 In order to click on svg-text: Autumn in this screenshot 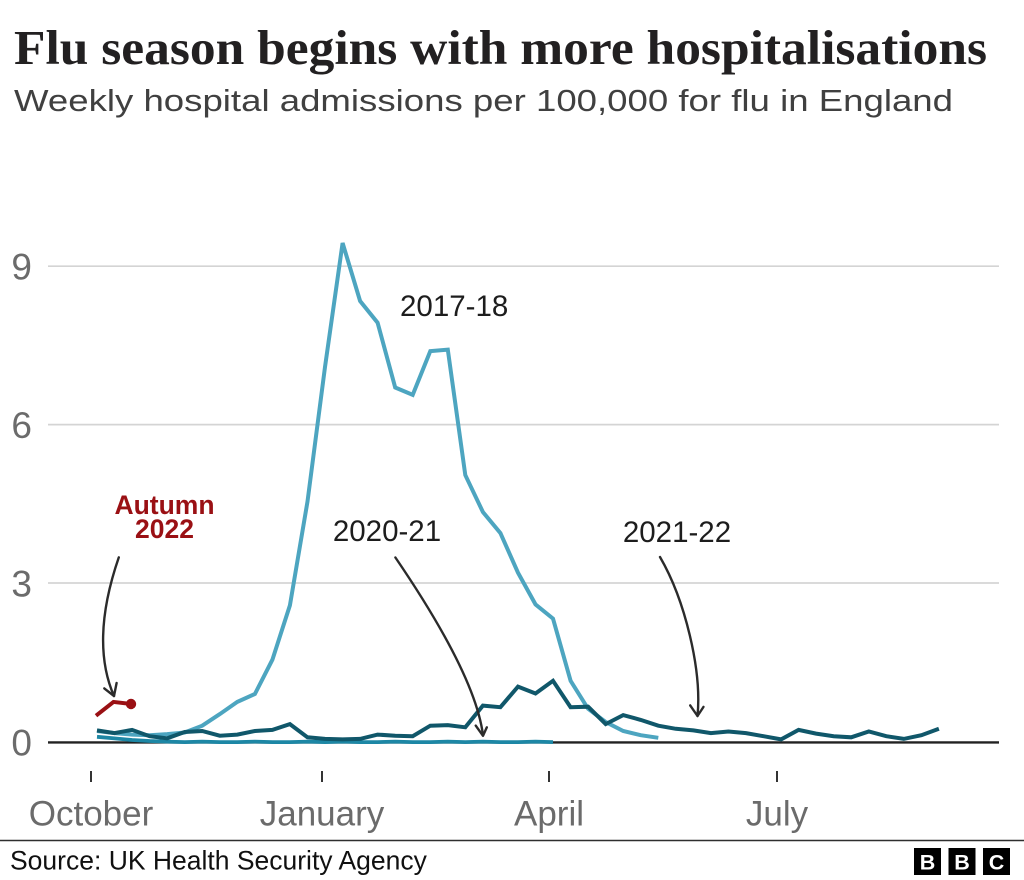, I will do `click(164, 505)`.